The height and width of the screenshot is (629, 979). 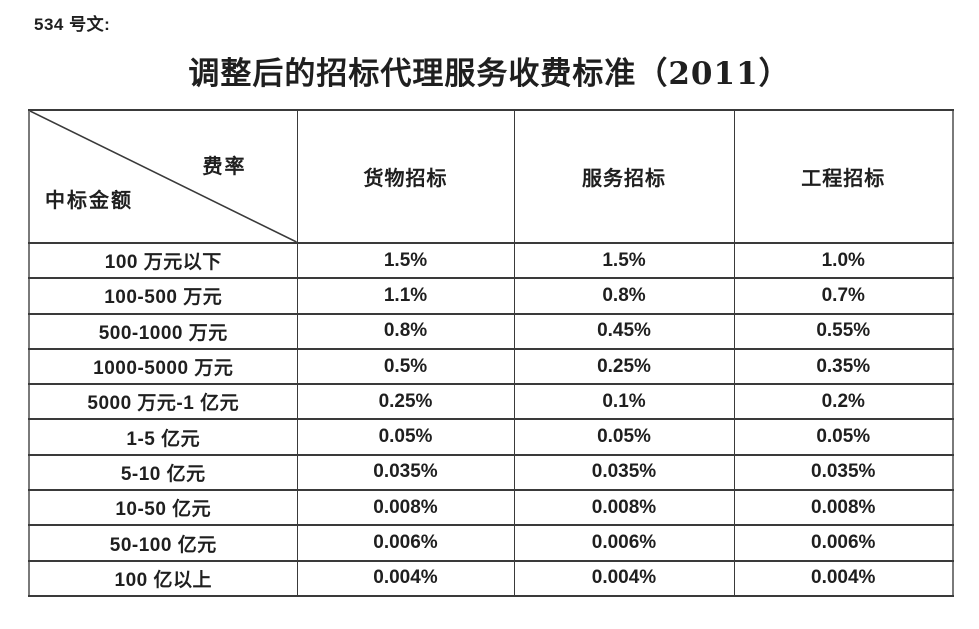 I want to click on rate-cell: 1.1%, so click(x=405, y=296).